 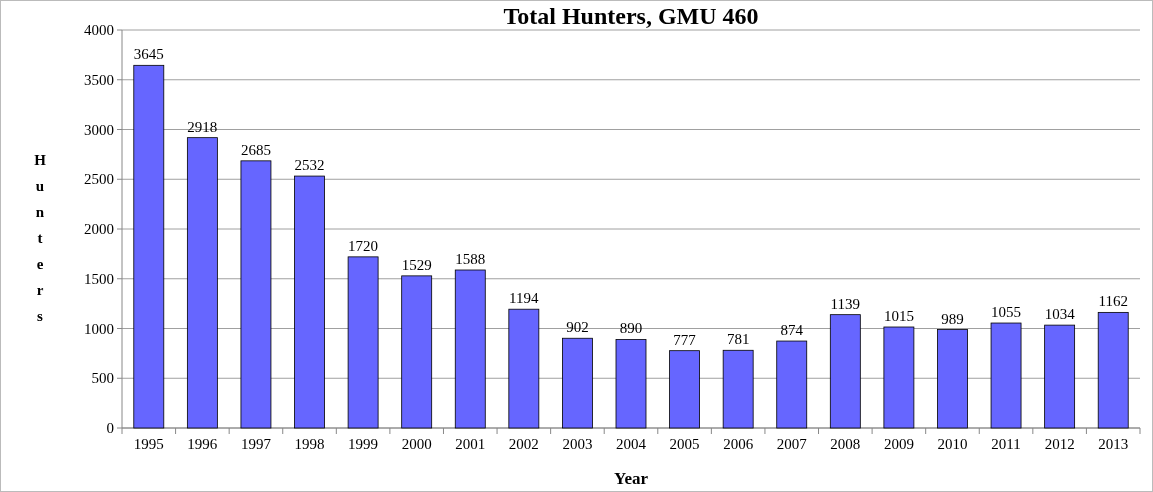 What do you see at coordinates (1113, 444) in the screenshot?
I see `x-tick-label: 2013` at bounding box center [1113, 444].